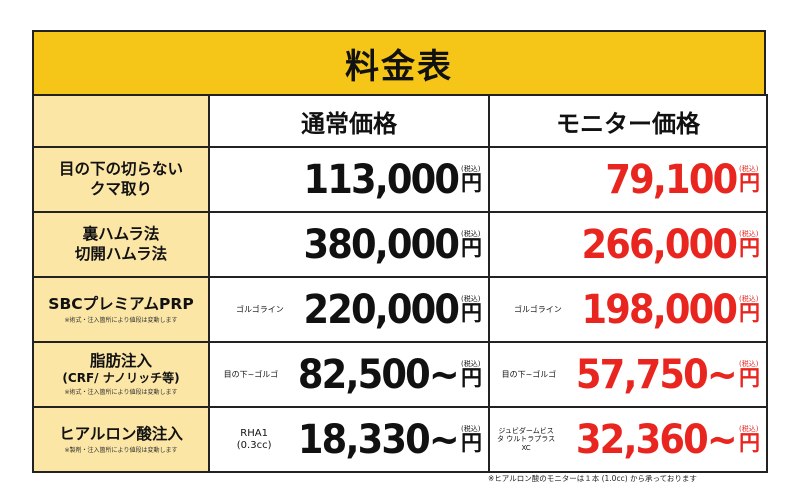 The height and width of the screenshot is (500, 800). Describe the element at coordinates (254, 439) in the screenshot. I see `regular-price-product: RHA1 (0.3cc)` at that location.